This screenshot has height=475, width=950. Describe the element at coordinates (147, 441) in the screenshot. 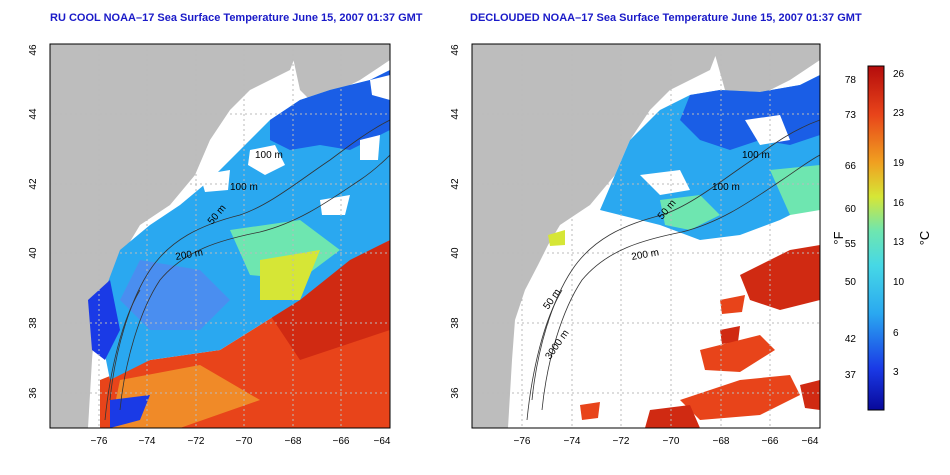

I see `left-lon-tick: −74` at that location.